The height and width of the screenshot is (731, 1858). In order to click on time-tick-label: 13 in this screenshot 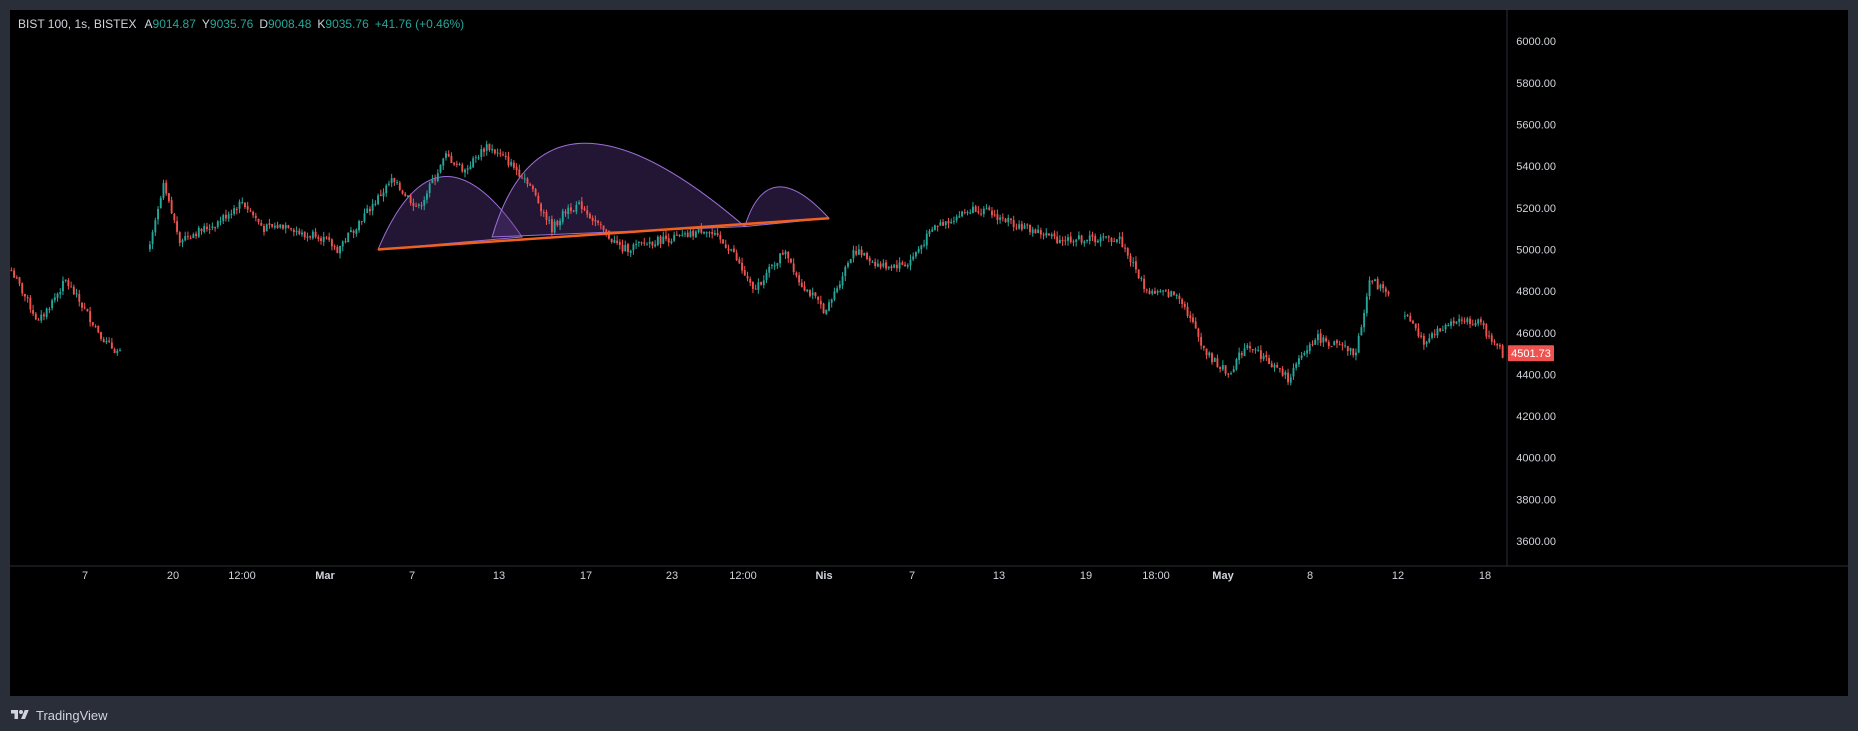, I will do `click(999, 576)`.